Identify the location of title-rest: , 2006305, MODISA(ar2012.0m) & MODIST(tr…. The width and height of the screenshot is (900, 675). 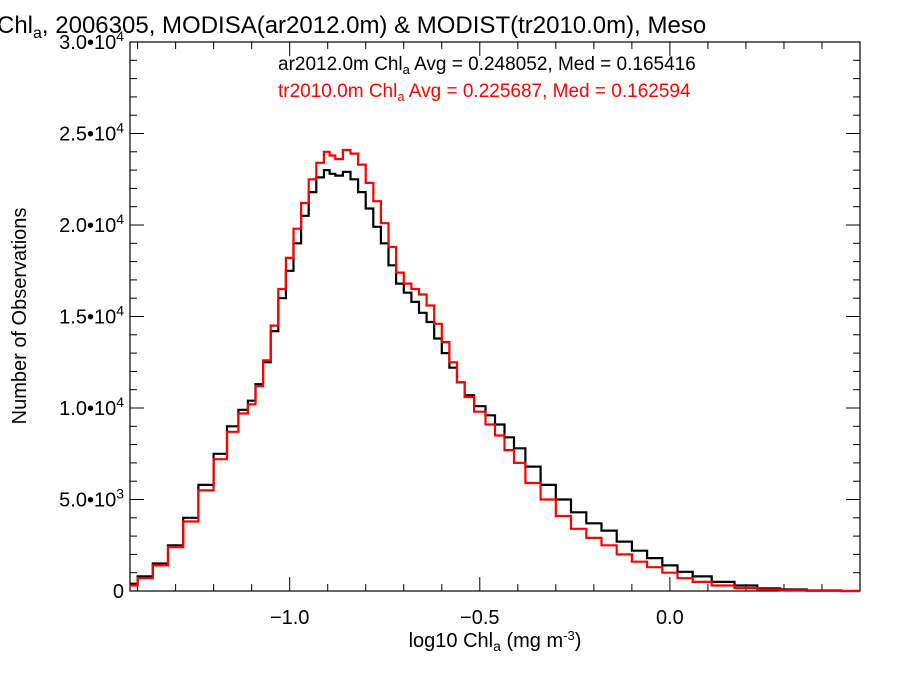
(374, 25).